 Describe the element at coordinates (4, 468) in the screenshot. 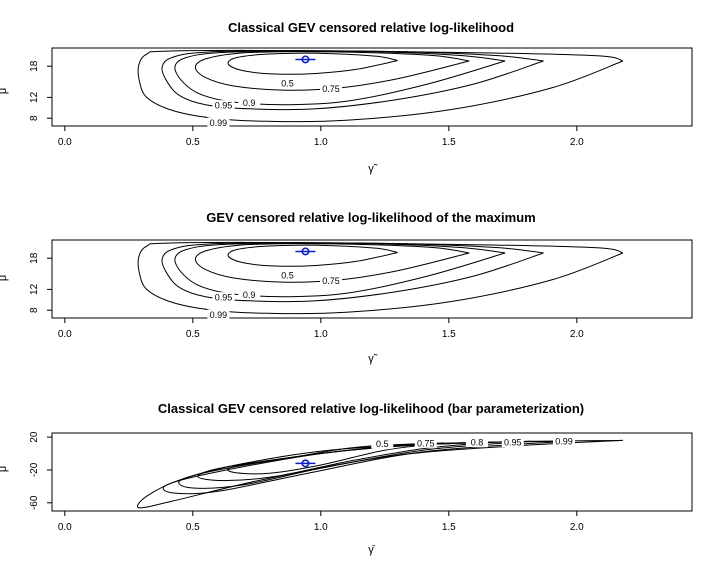

I see `y-axis-label: μ̄` at that location.